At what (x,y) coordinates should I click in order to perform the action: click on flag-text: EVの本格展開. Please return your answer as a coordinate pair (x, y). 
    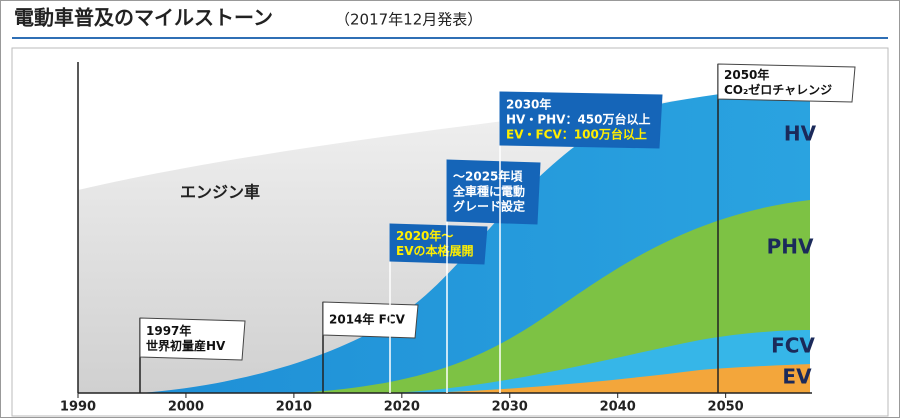
    Looking at the image, I should click on (435, 250).